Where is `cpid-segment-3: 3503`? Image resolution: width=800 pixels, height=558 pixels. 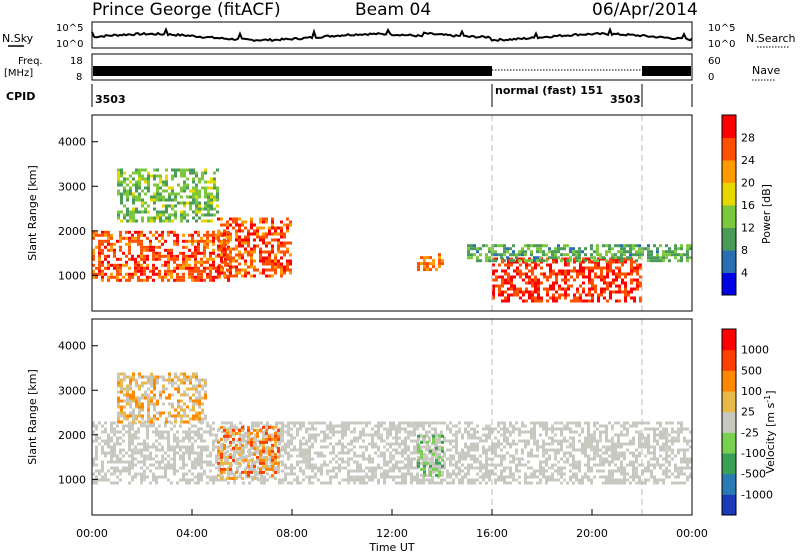
cpid-segment-3: 3503 is located at coordinates (625, 99).